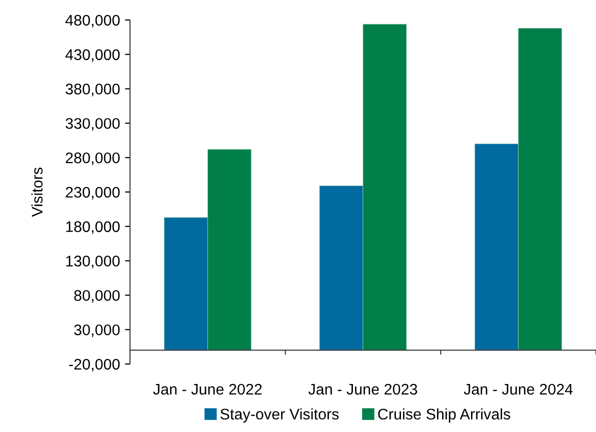 Image resolution: width=596 pixels, height=432 pixels. Describe the element at coordinates (93, 159) in the screenshot. I see `y-tick-label: 280,000` at that location.